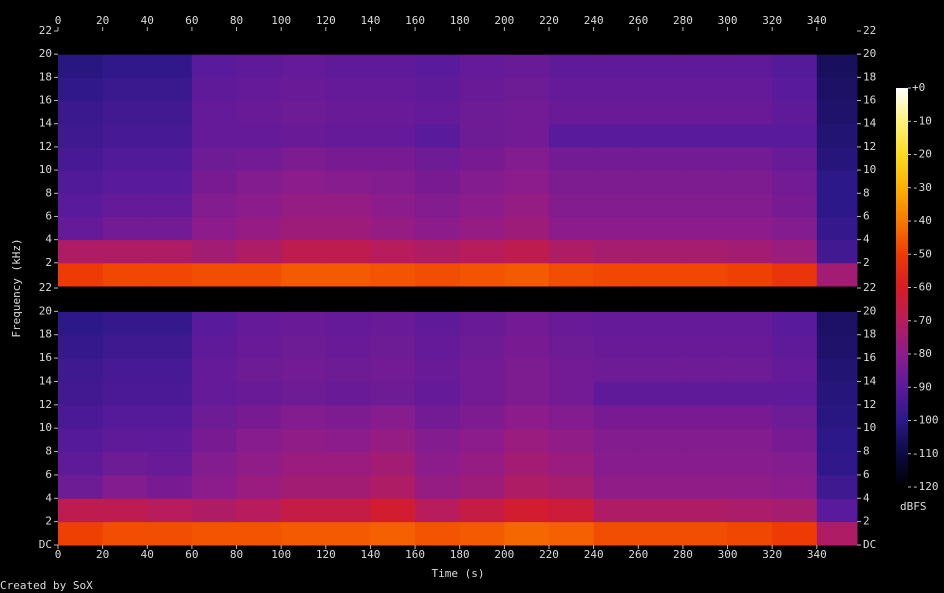 This screenshot has height=593, width=944. I want to click on x-tick-label: 340, so click(817, 554).